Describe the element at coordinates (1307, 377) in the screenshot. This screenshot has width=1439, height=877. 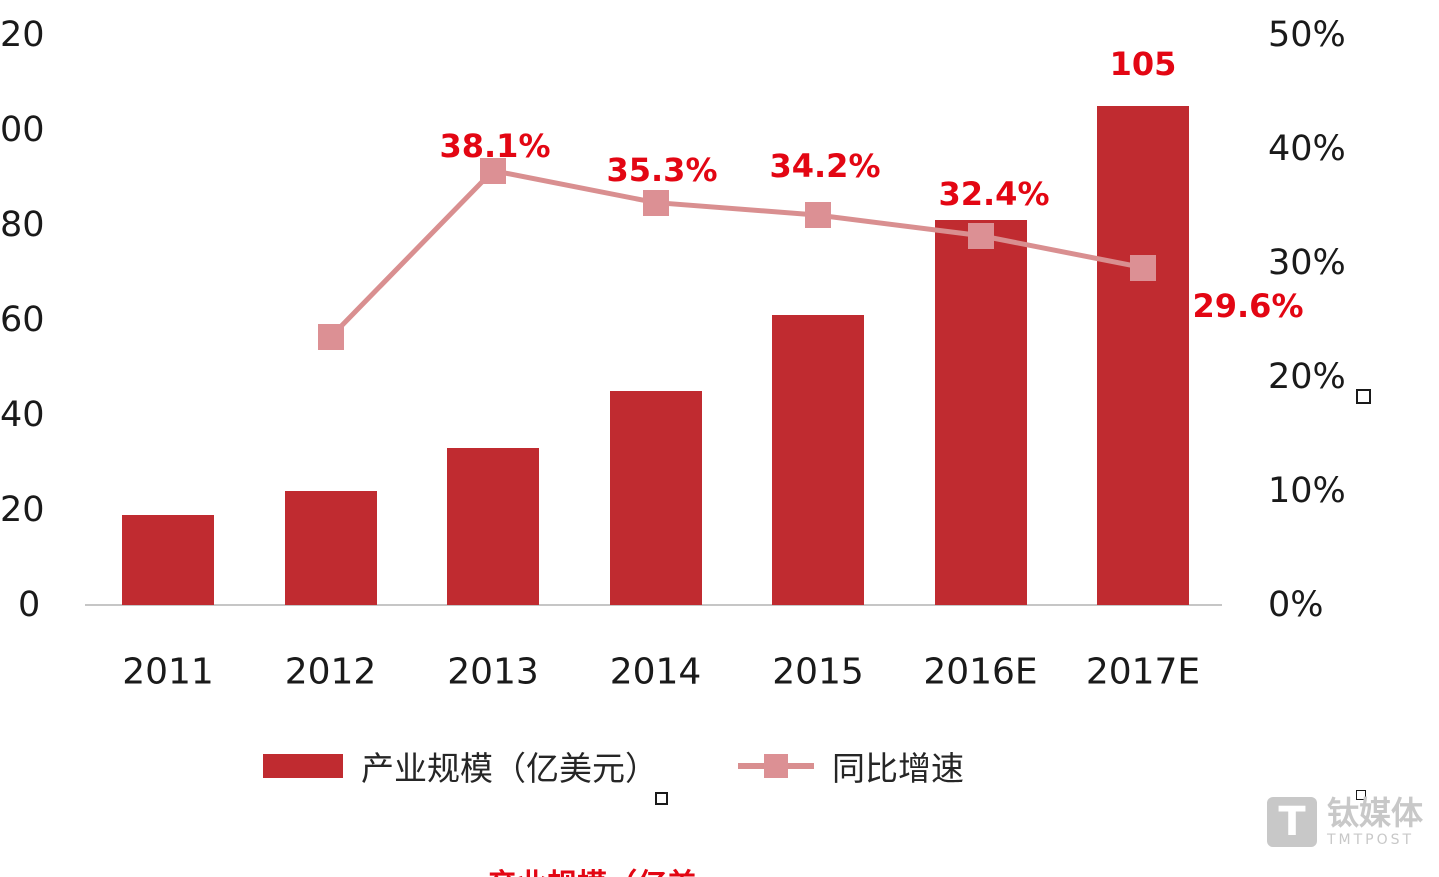
I see `y-axis-right-tick: 20%` at that location.